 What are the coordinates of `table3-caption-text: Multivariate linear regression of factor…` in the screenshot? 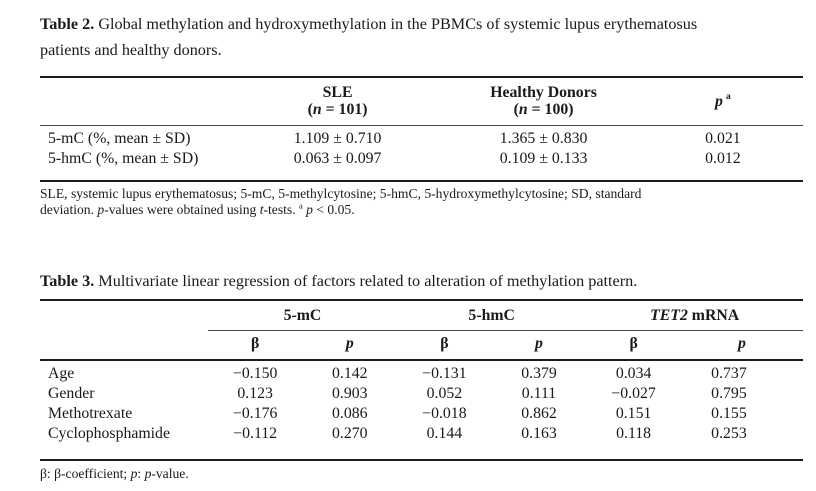 It's located at (368, 281).